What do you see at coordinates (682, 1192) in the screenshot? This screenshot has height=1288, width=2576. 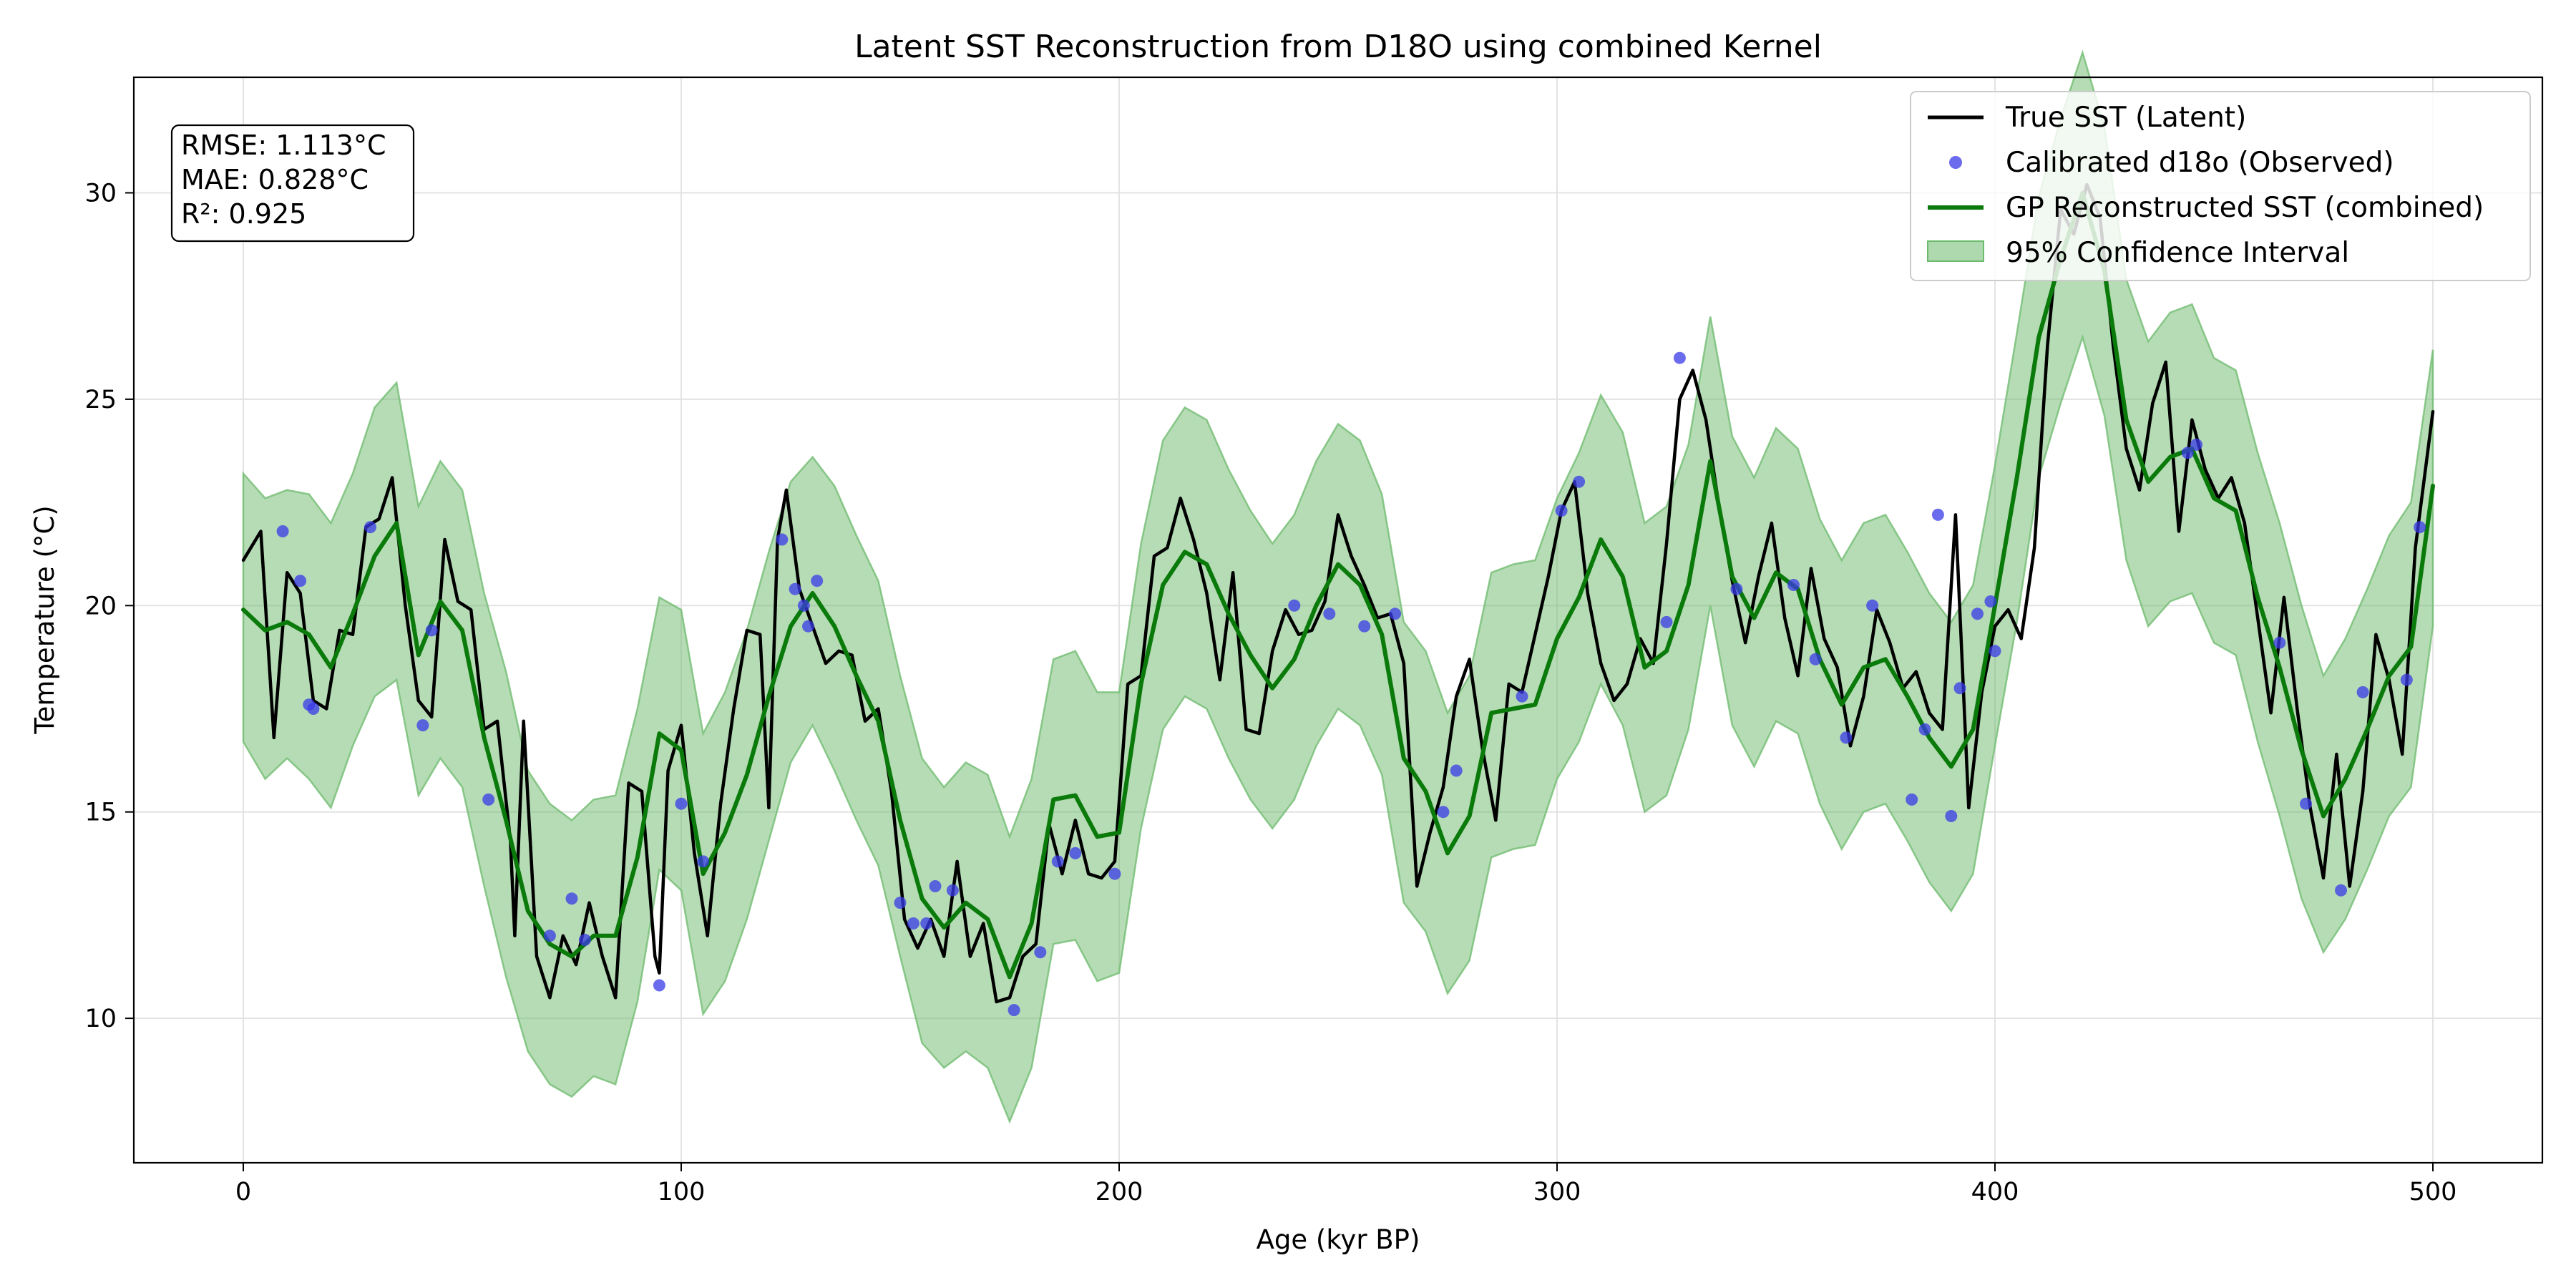 I see `x-tick-label: 100` at bounding box center [682, 1192].